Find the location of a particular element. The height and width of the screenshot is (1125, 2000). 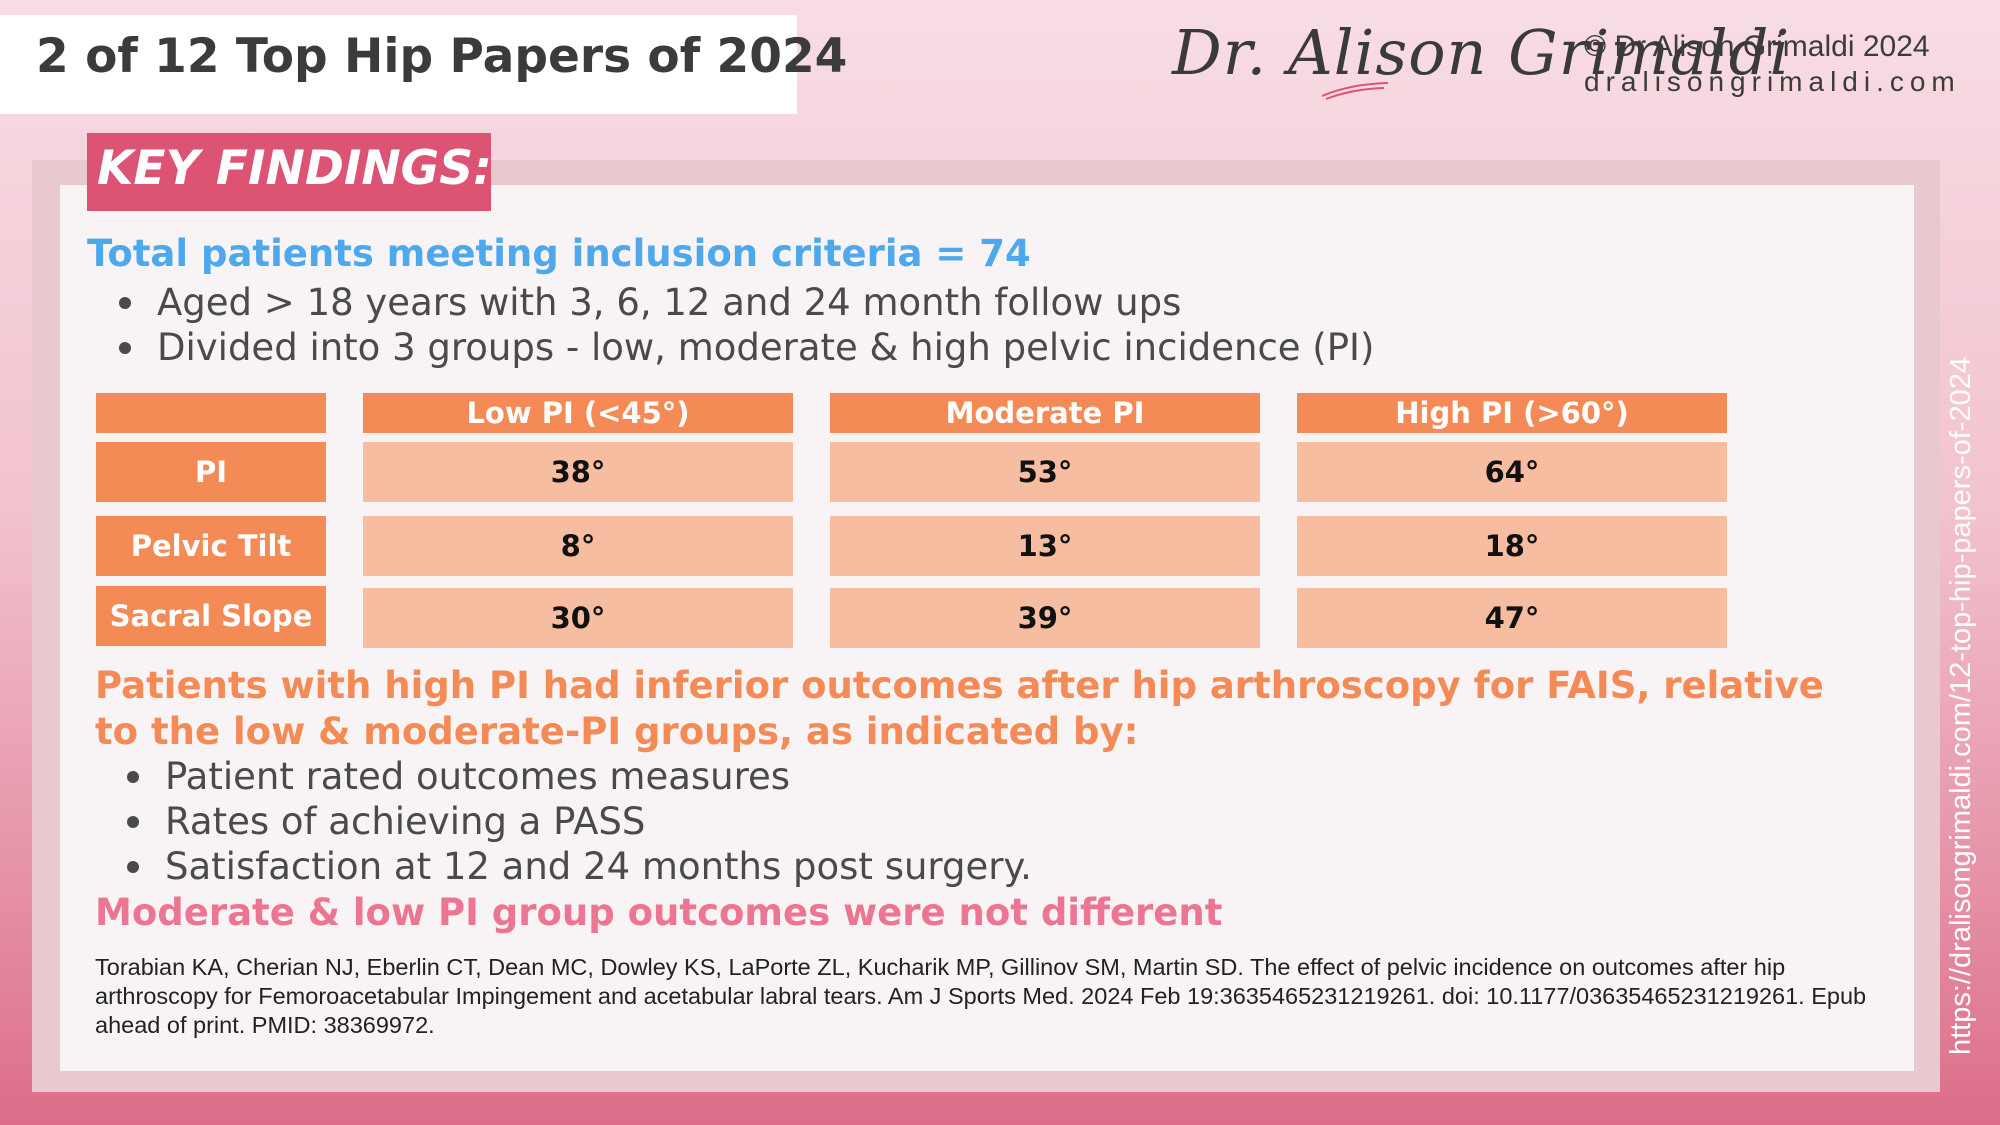

title-box: 2 of 12 Top Hip Papers of 2024 is located at coordinates (423, 64).